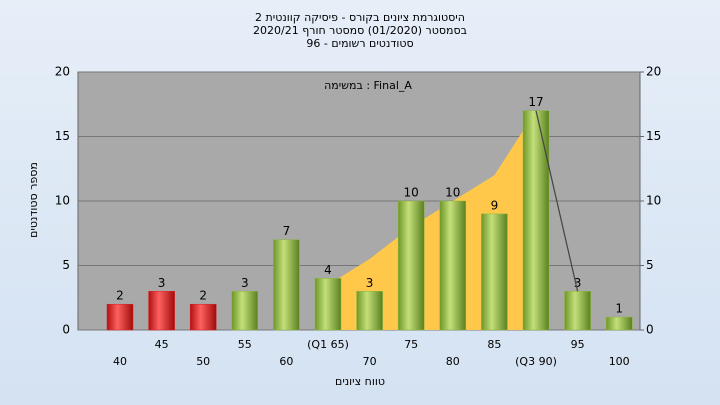 The image size is (720, 405). Describe the element at coordinates (494, 344) in the screenshot. I see `x-tick-label: 85` at that location.